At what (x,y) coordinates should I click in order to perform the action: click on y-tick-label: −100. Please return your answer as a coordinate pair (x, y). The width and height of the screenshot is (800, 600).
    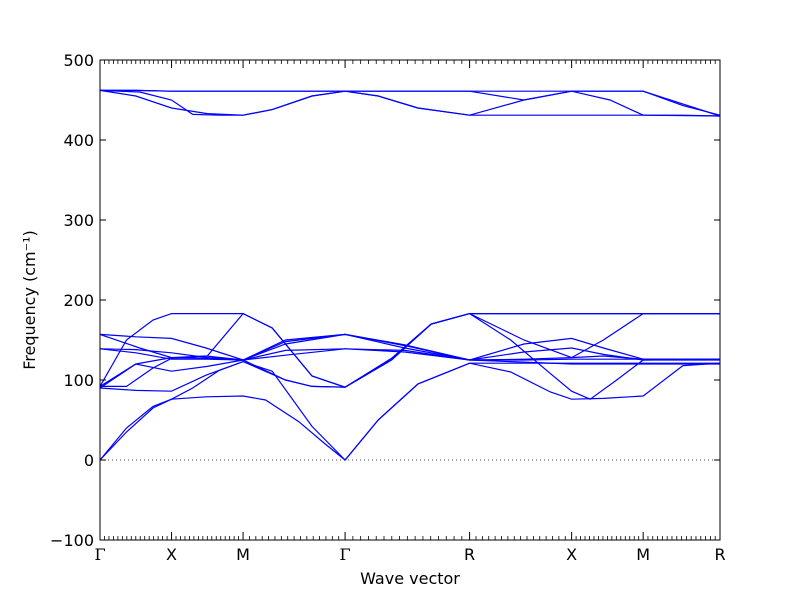
    Looking at the image, I should click on (72, 540).